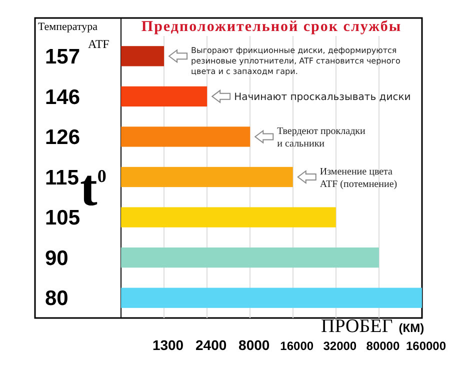 The height and width of the screenshot is (368, 474). Describe the element at coordinates (271, 27) in the screenshot. I see `chart-title: Предположительной срок службы` at that location.